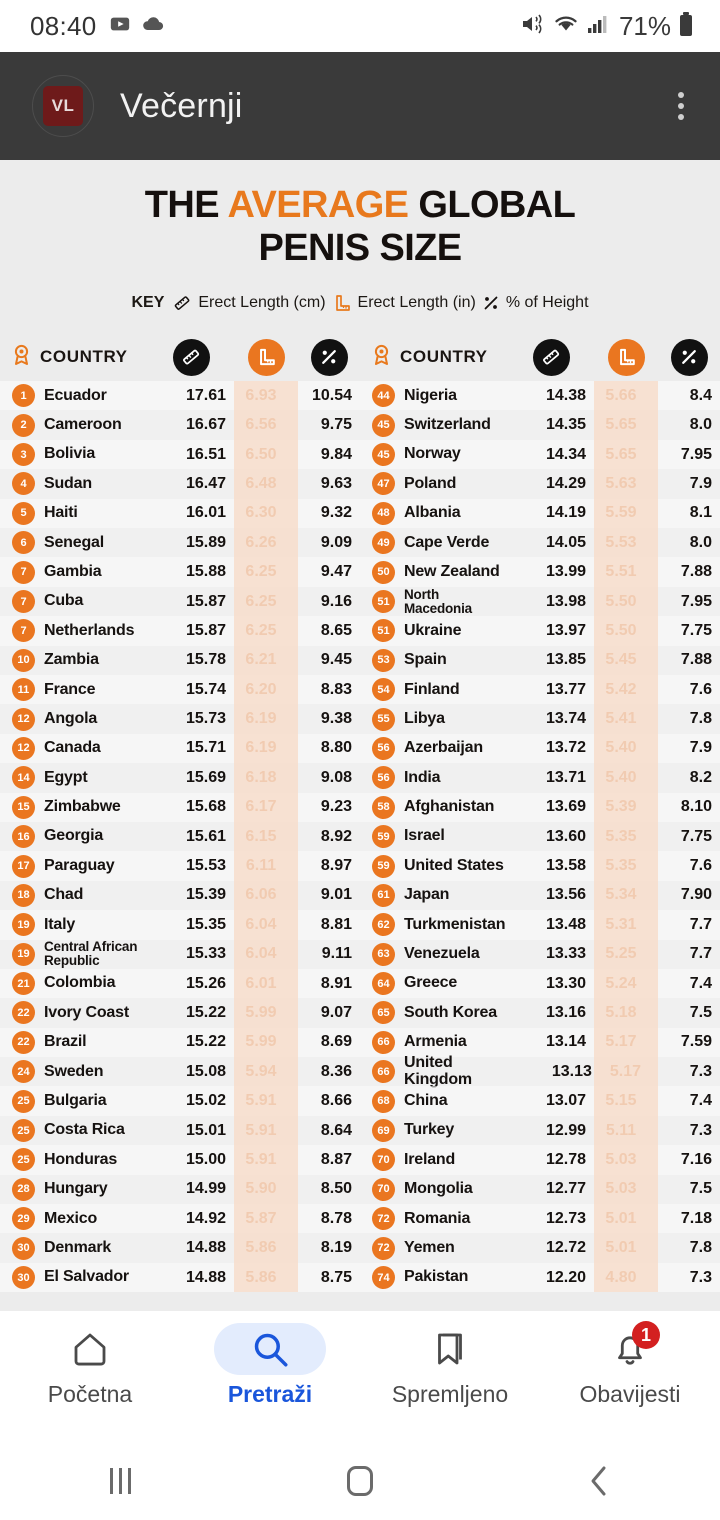  I want to click on bell-icon: 1, so click(630, 1348).